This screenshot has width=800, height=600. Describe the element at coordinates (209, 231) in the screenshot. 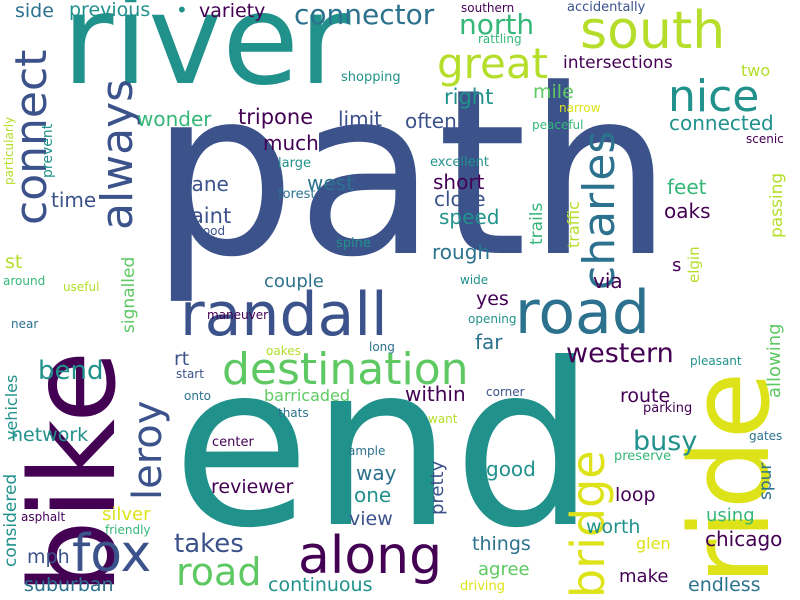

I see `word-wood: wood` at that location.